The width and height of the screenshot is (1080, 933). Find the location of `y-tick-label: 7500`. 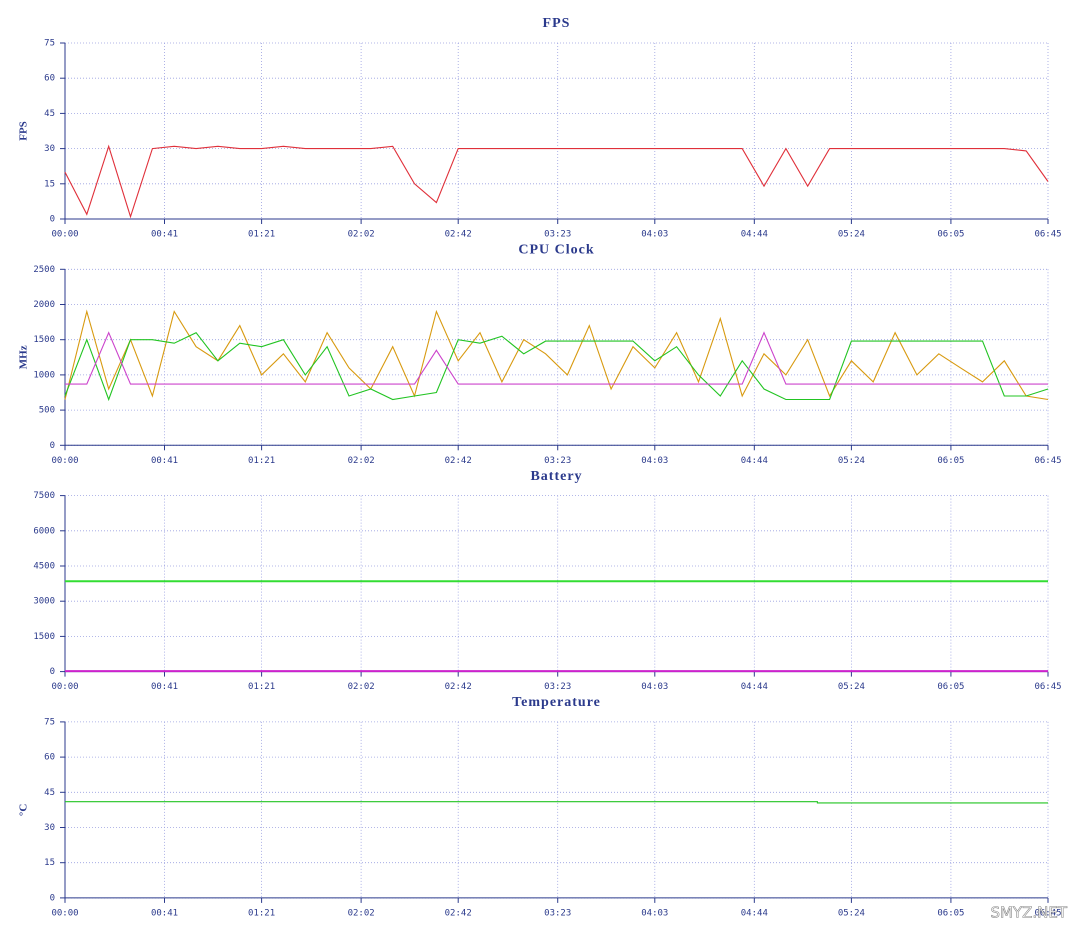

y-tick-label: 7500 is located at coordinates (44, 496).